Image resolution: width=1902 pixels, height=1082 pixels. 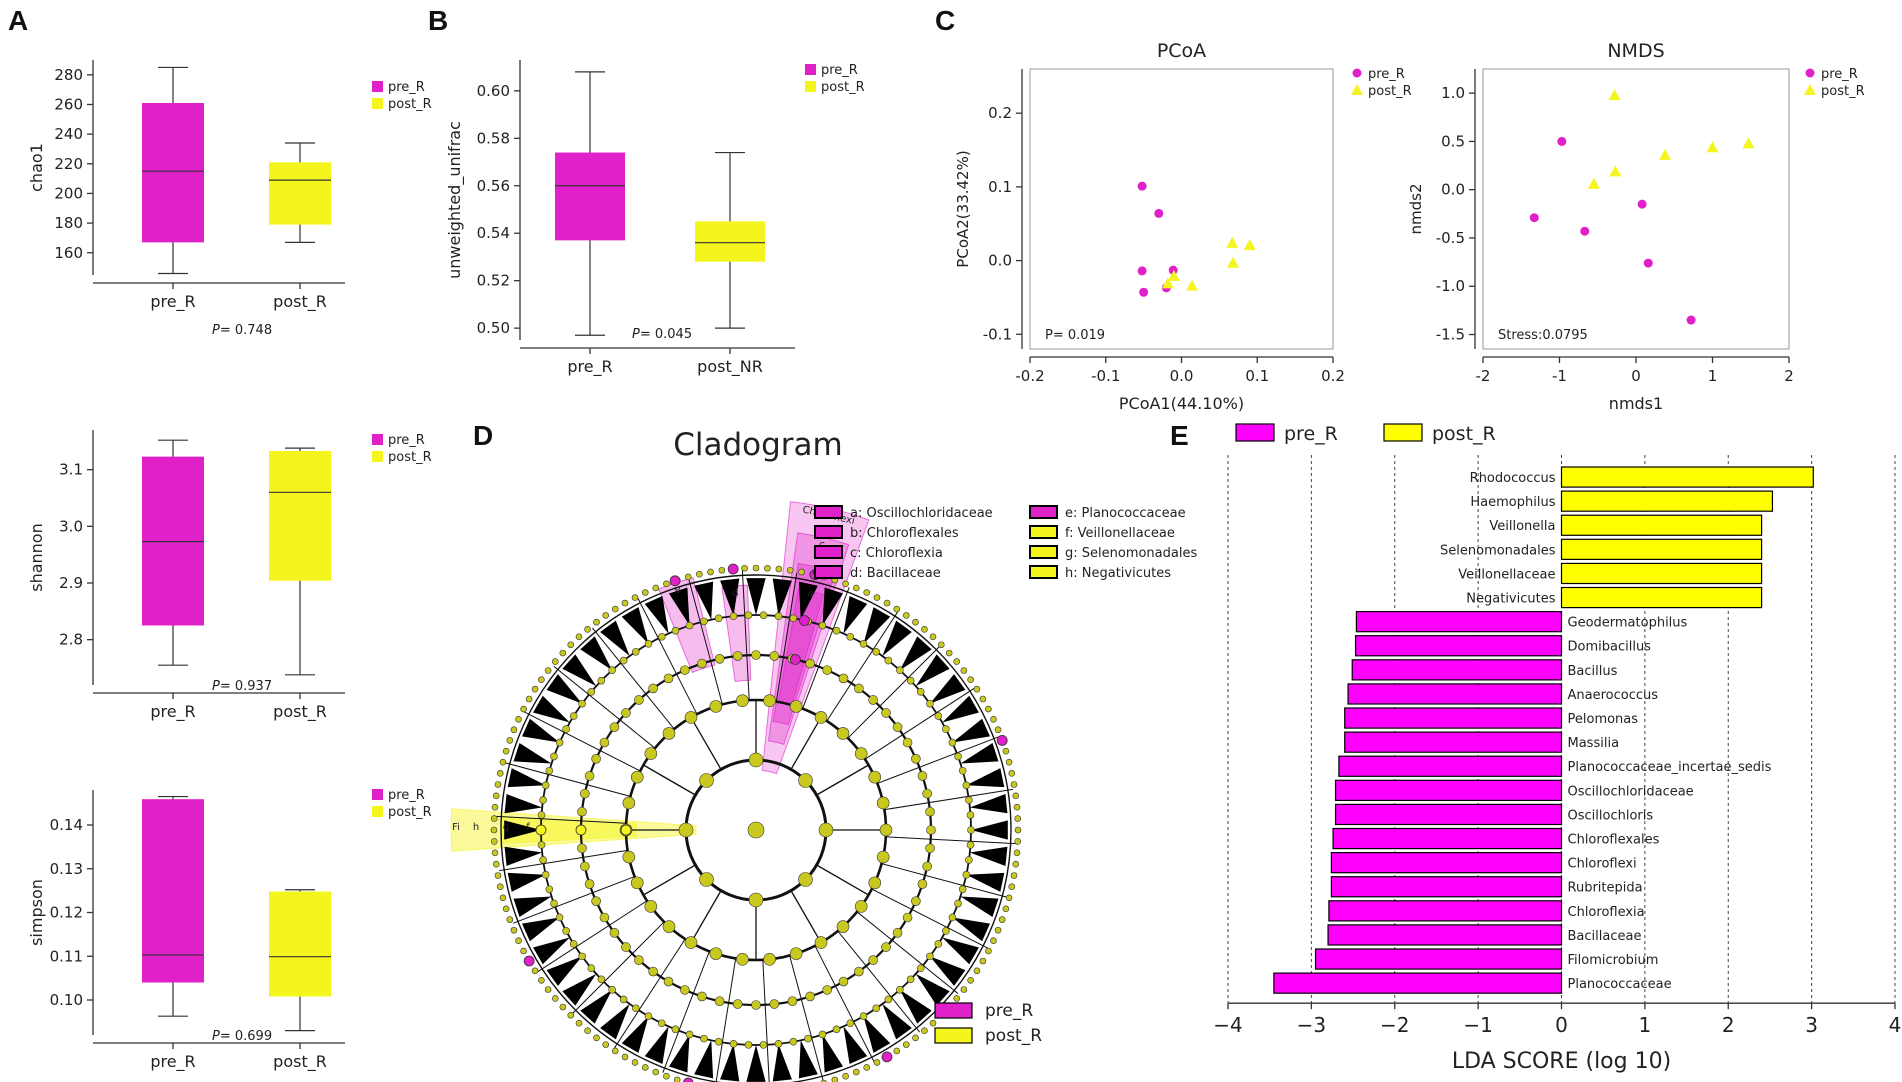 I want to click on plot-title: NMDS, so click(x=1635, y=51).